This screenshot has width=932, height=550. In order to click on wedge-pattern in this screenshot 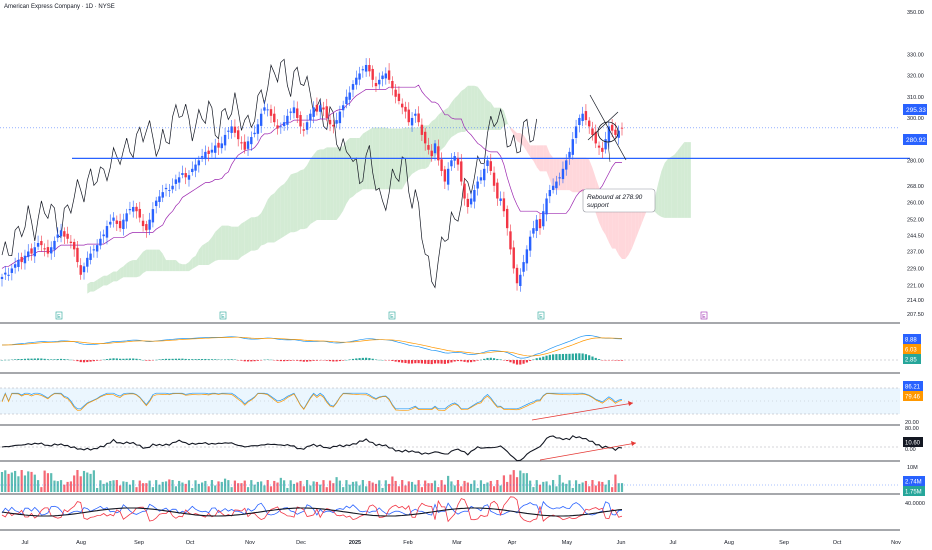, I will do `click(607, 128)`.